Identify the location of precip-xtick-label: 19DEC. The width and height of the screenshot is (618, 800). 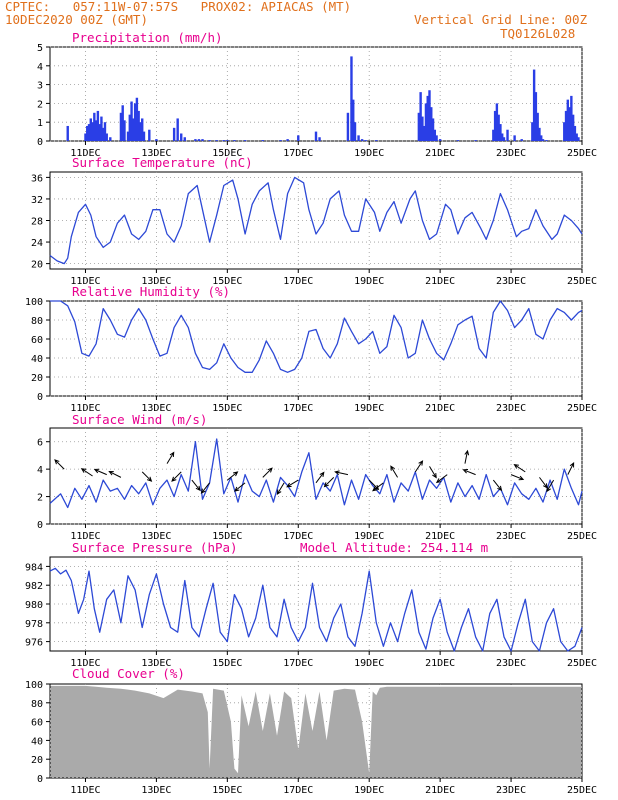
(369, 153).